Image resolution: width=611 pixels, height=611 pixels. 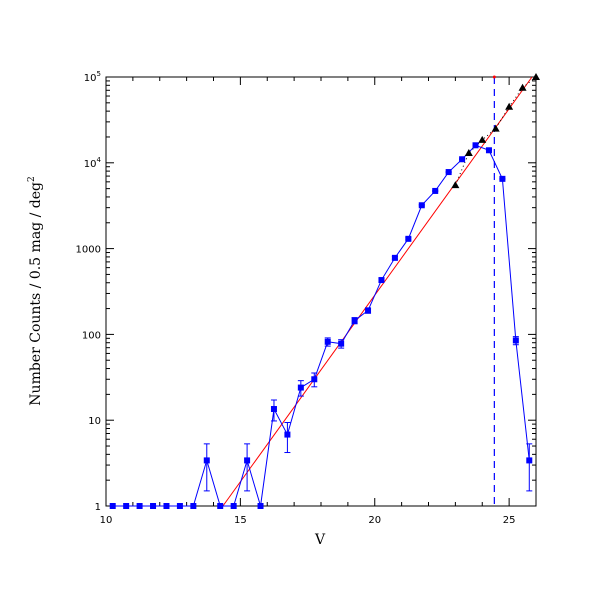 I want to click on x-axis-label: V, so click(x=320, y=540).